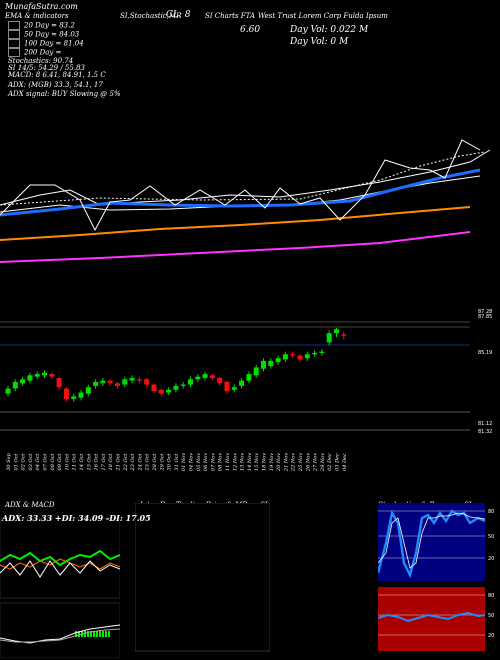 Image resolution: width=500 pixels, height=660 pixels. Describe the element at coordinates (16, 462) in the screenshot. I see `x-axis-date-label: 01 Oct` at that location.